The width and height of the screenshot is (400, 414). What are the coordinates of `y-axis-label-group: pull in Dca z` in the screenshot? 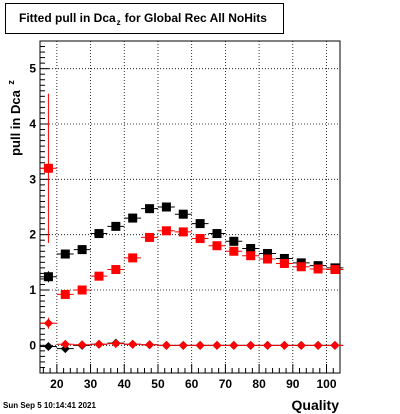 It's located at (14, 118).